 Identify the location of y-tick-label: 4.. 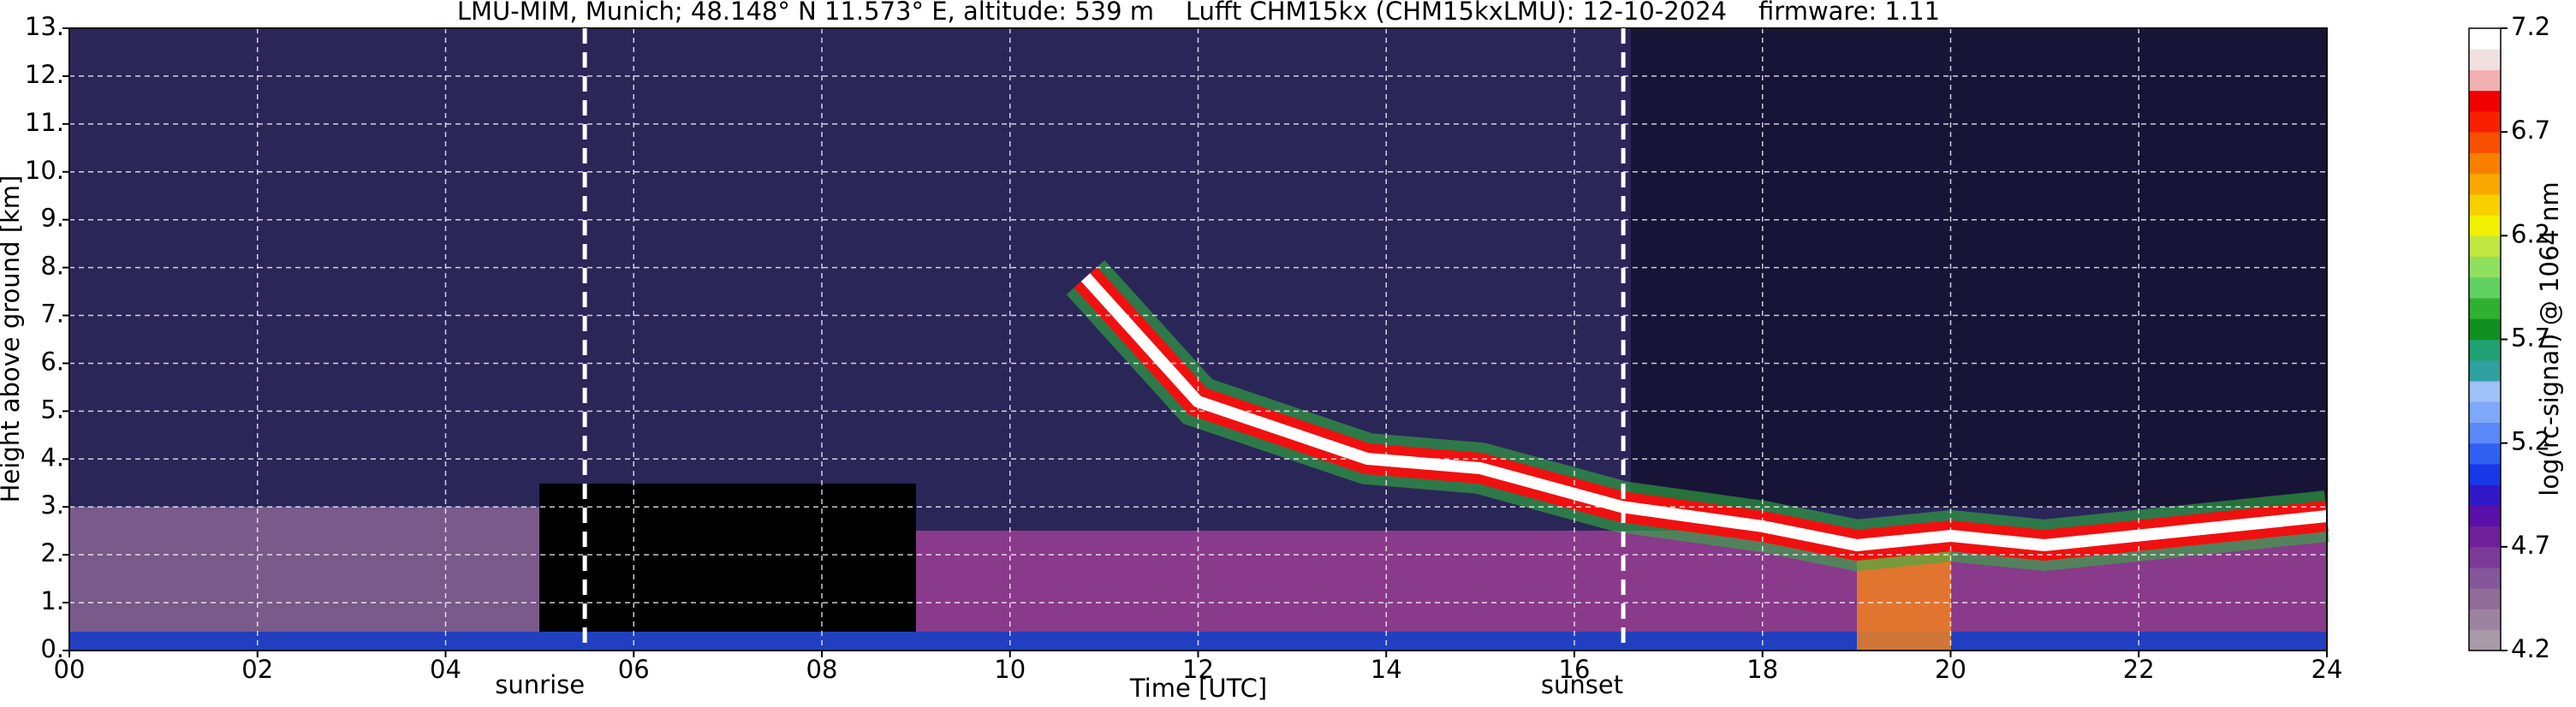
(52, 457).